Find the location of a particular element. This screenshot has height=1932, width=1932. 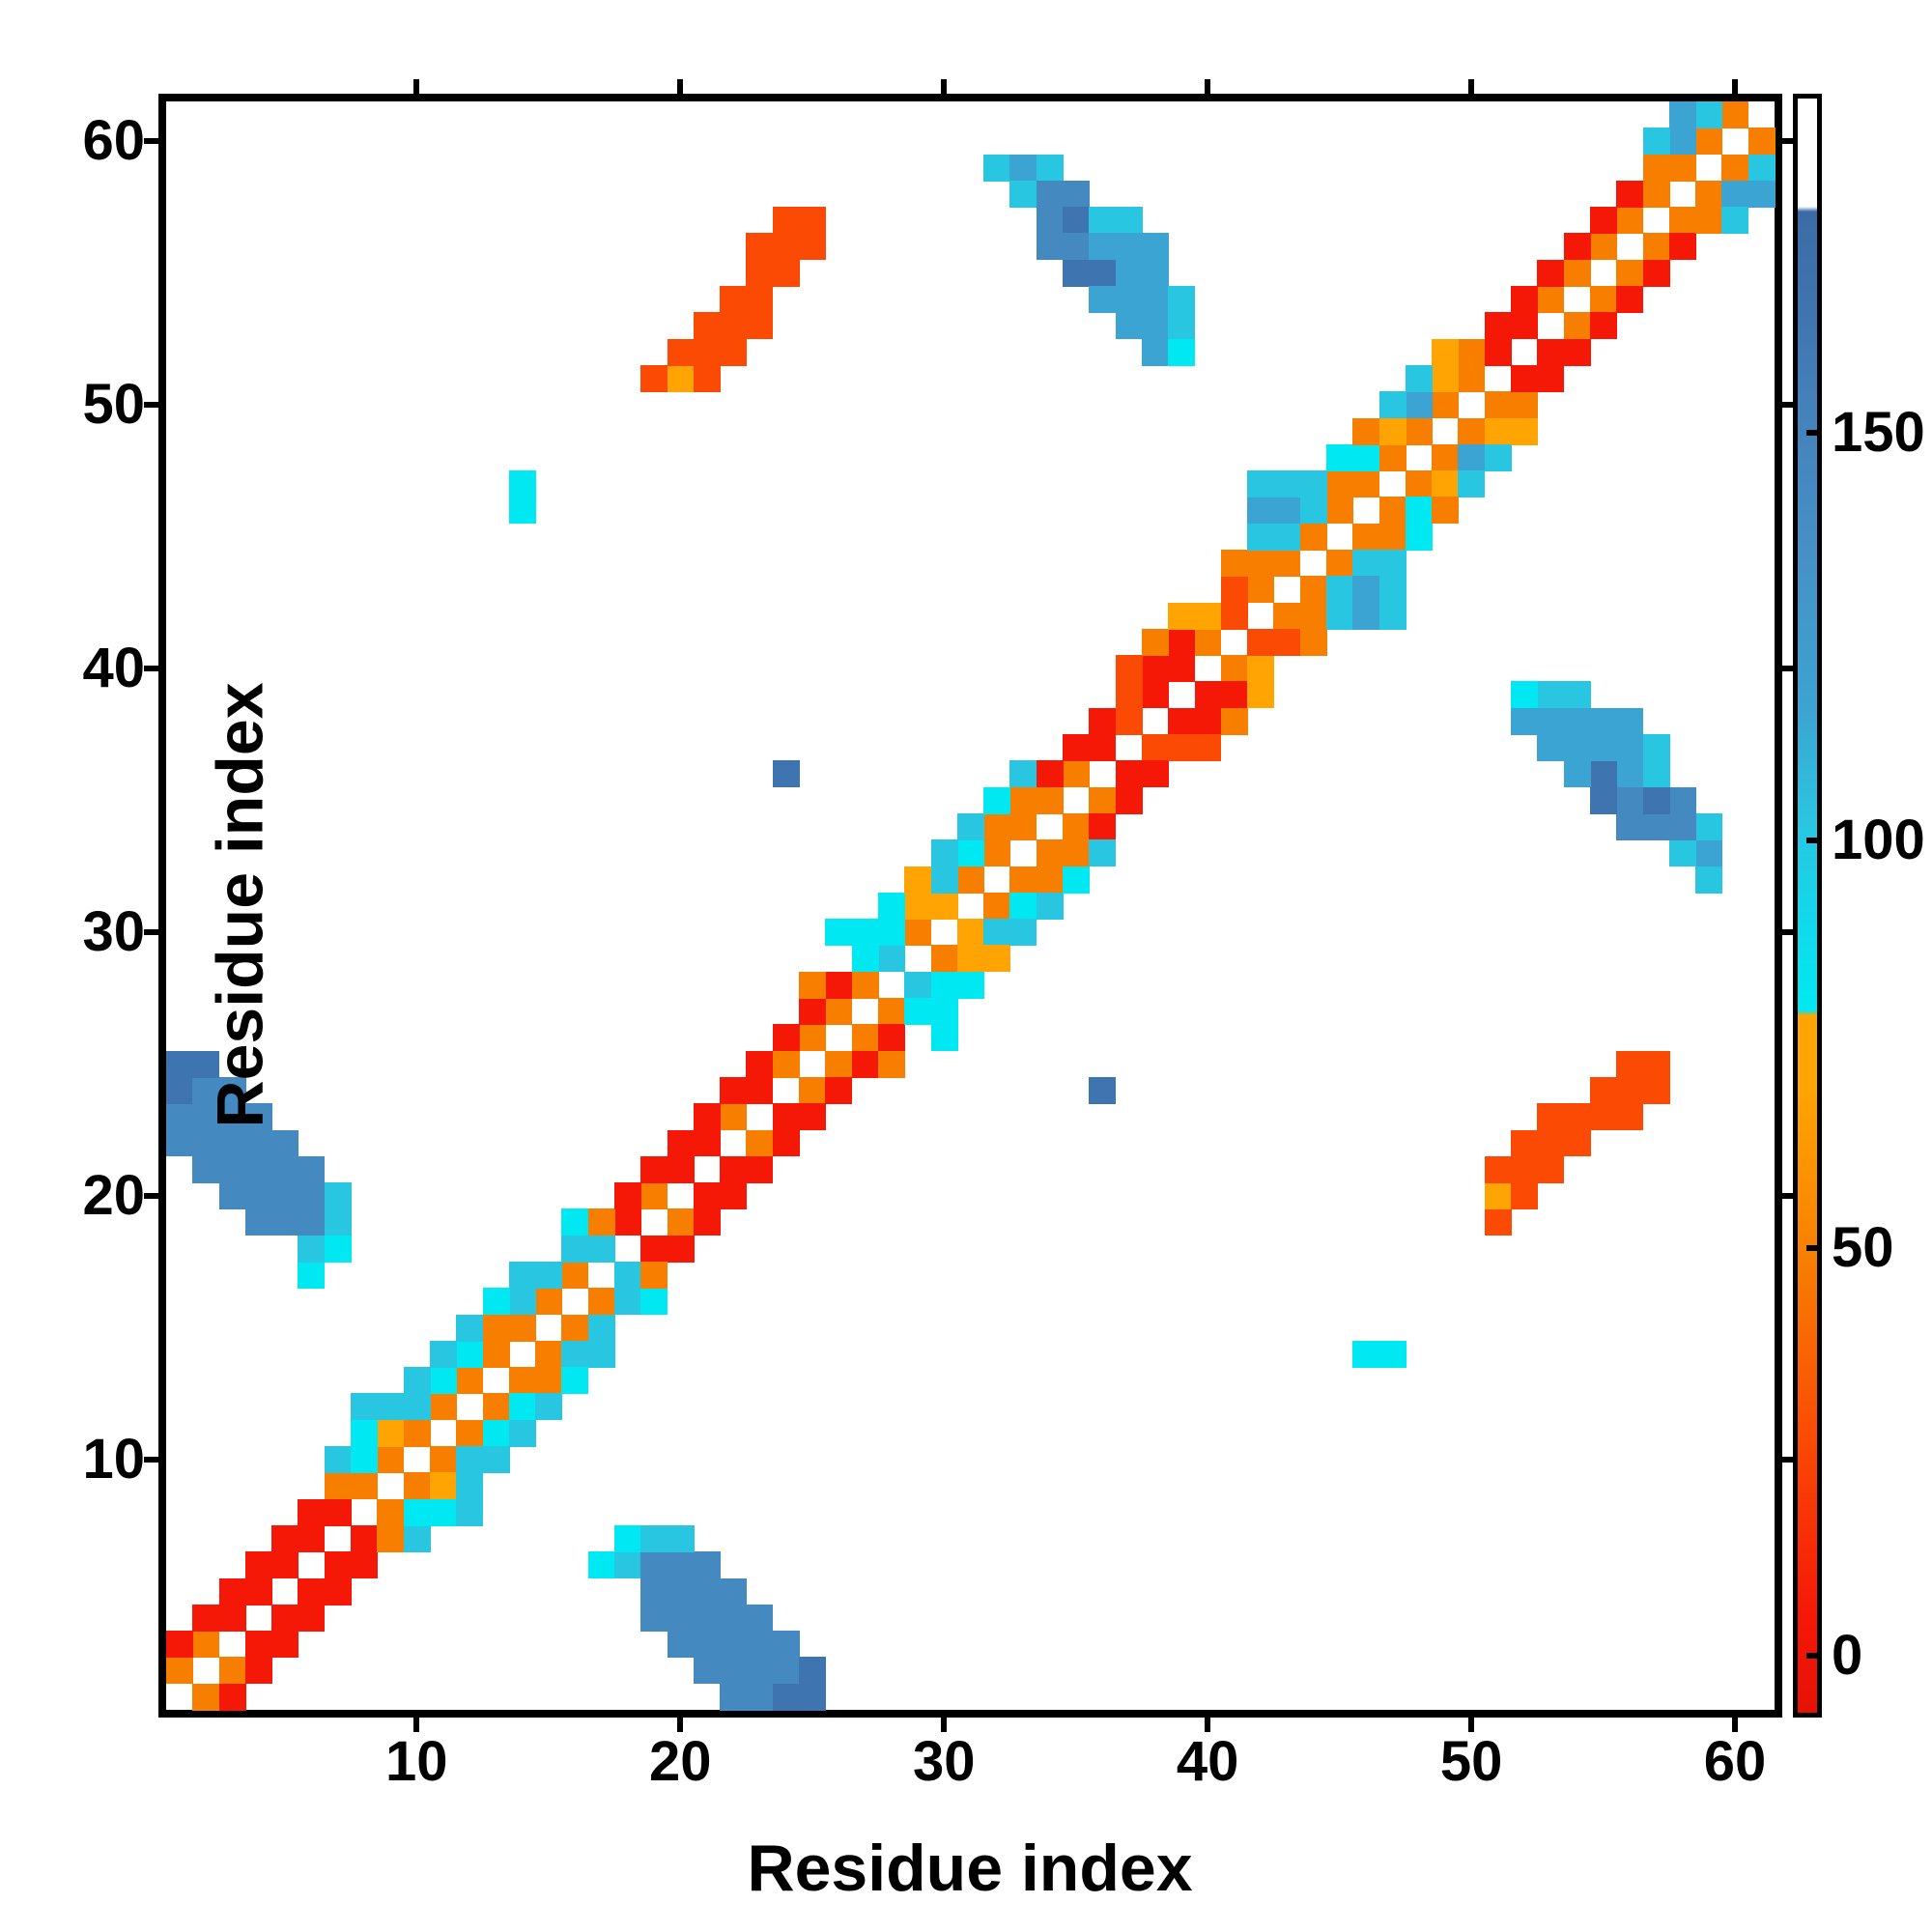

x-axis-title: Residue index is located at coordinates (970, 1868).